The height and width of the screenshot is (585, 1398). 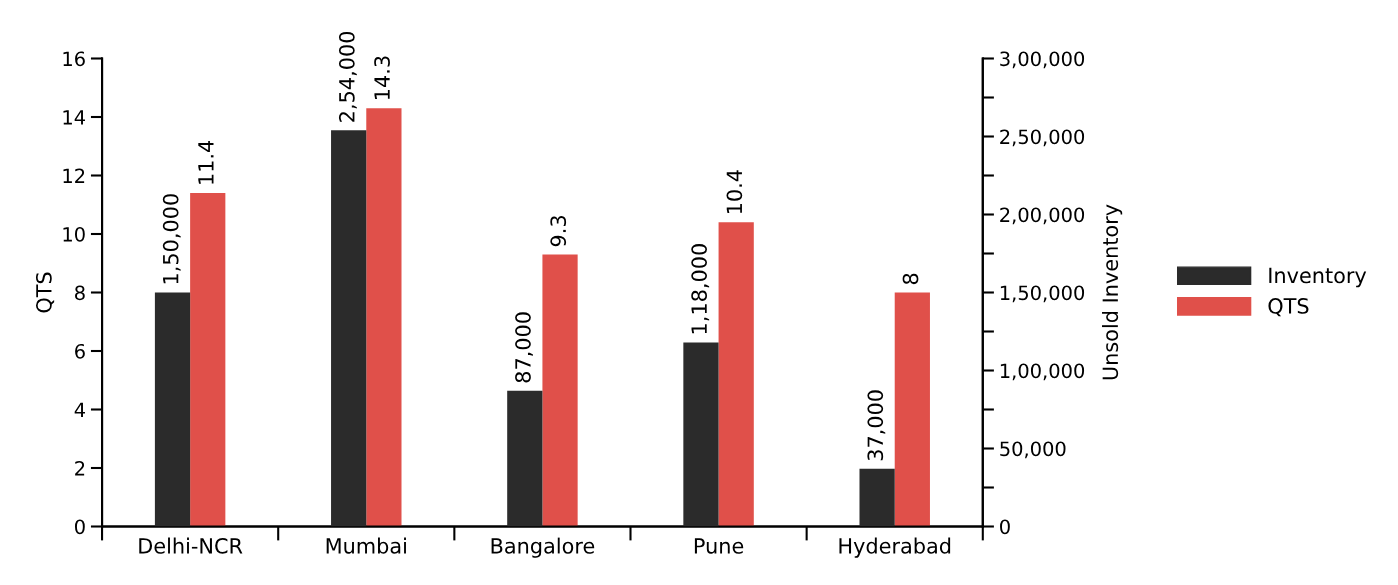 I want to click on y2-tick-label: 1,50,000, so click(x=1042, y=294).